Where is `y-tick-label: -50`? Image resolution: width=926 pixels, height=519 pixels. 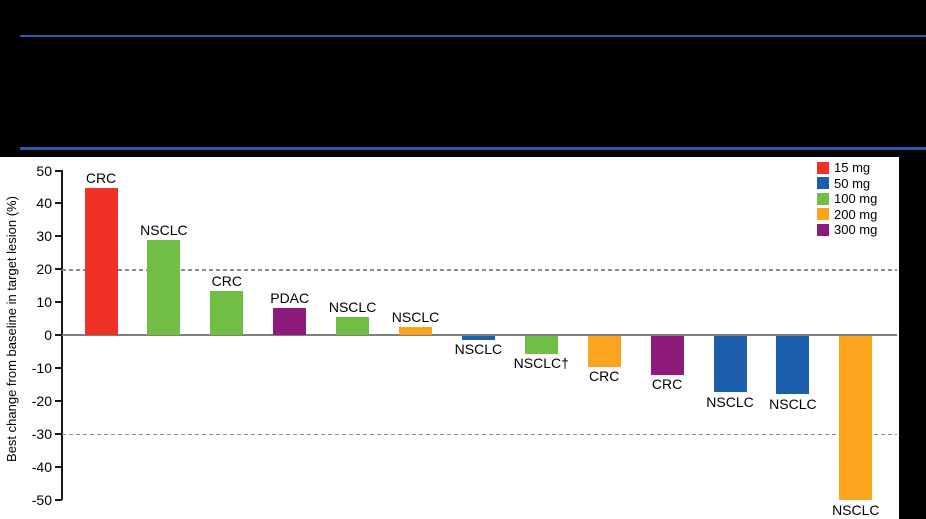
y-tick-label: -50 is located at coordinates (41, 499).